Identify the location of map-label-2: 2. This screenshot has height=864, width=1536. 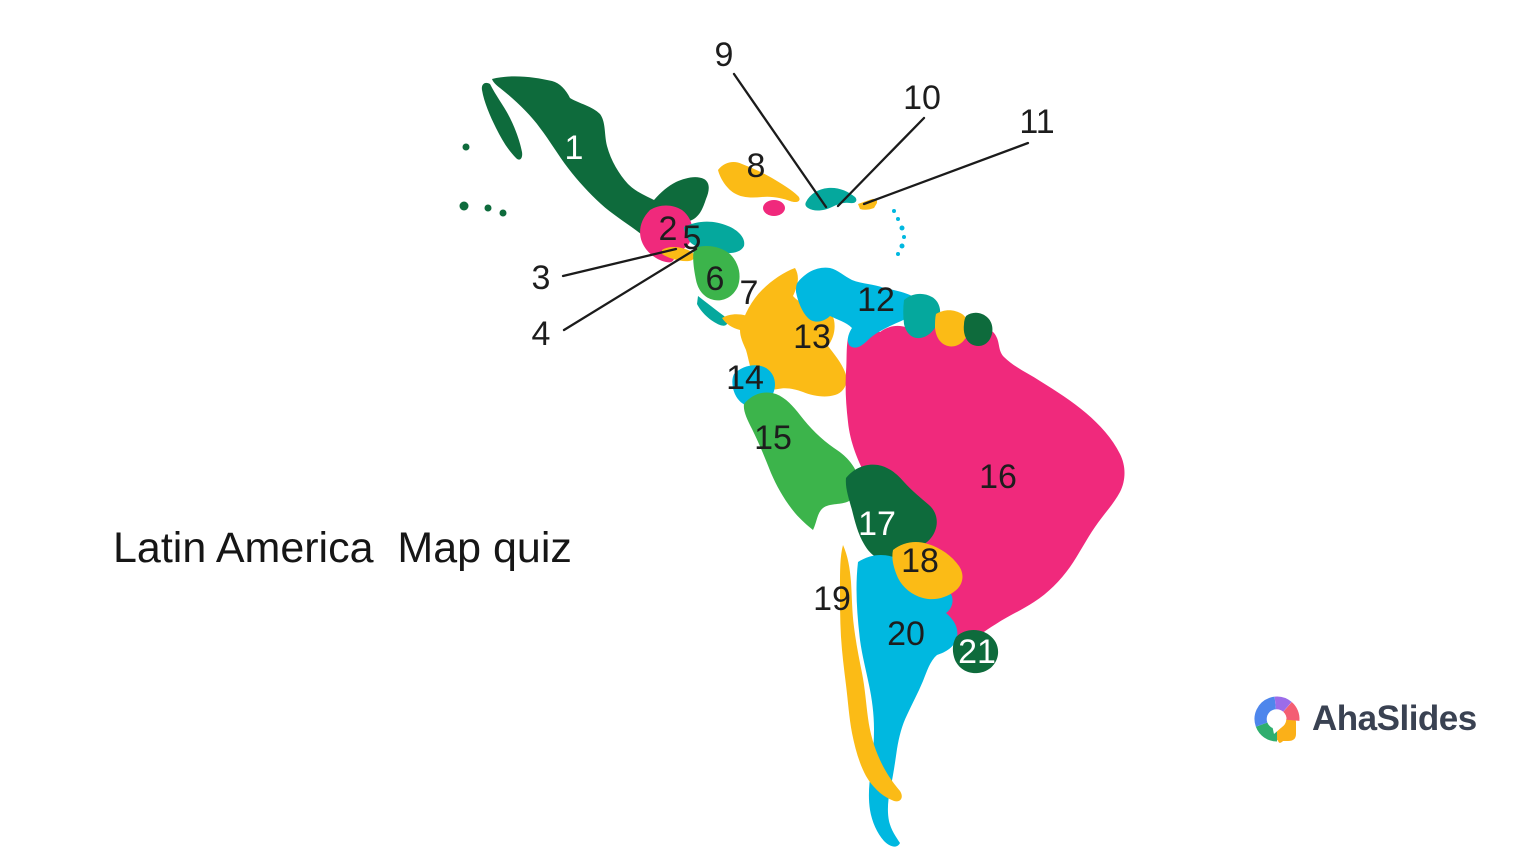
(668, 229).